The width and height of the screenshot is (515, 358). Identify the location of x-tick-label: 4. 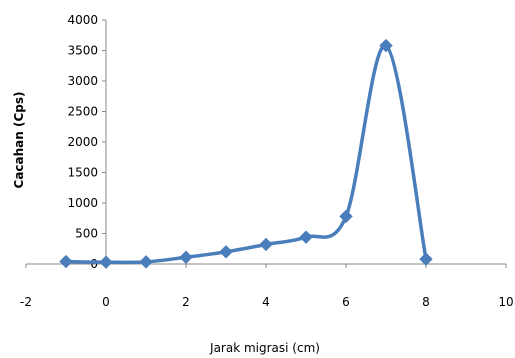
(266, 302).